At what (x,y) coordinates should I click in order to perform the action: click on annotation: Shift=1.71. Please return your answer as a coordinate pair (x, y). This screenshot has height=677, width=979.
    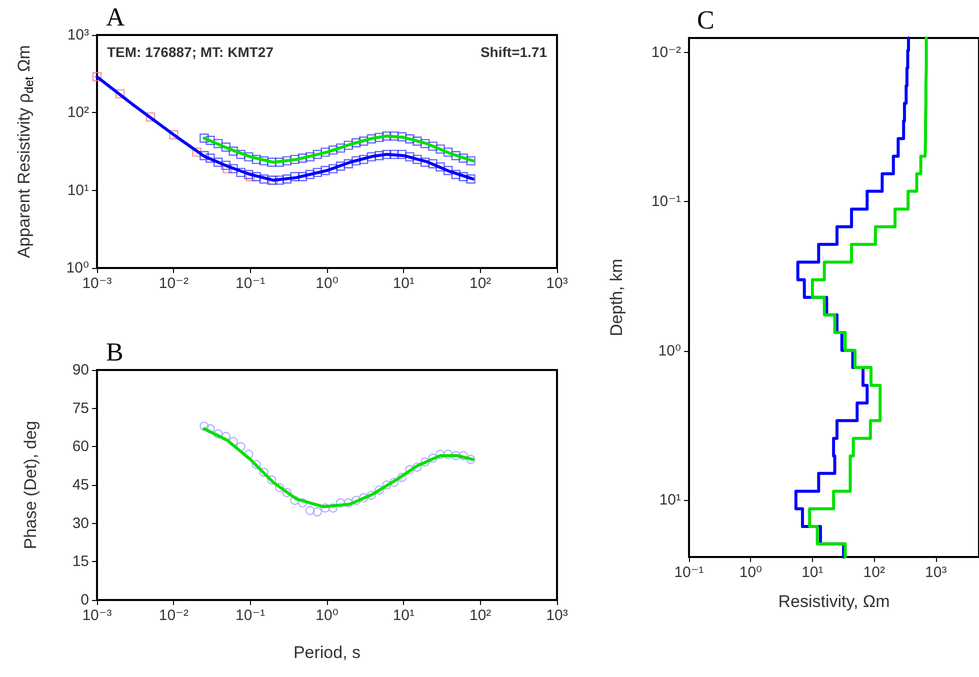
    Looking at the image, I should click on (514, 52).